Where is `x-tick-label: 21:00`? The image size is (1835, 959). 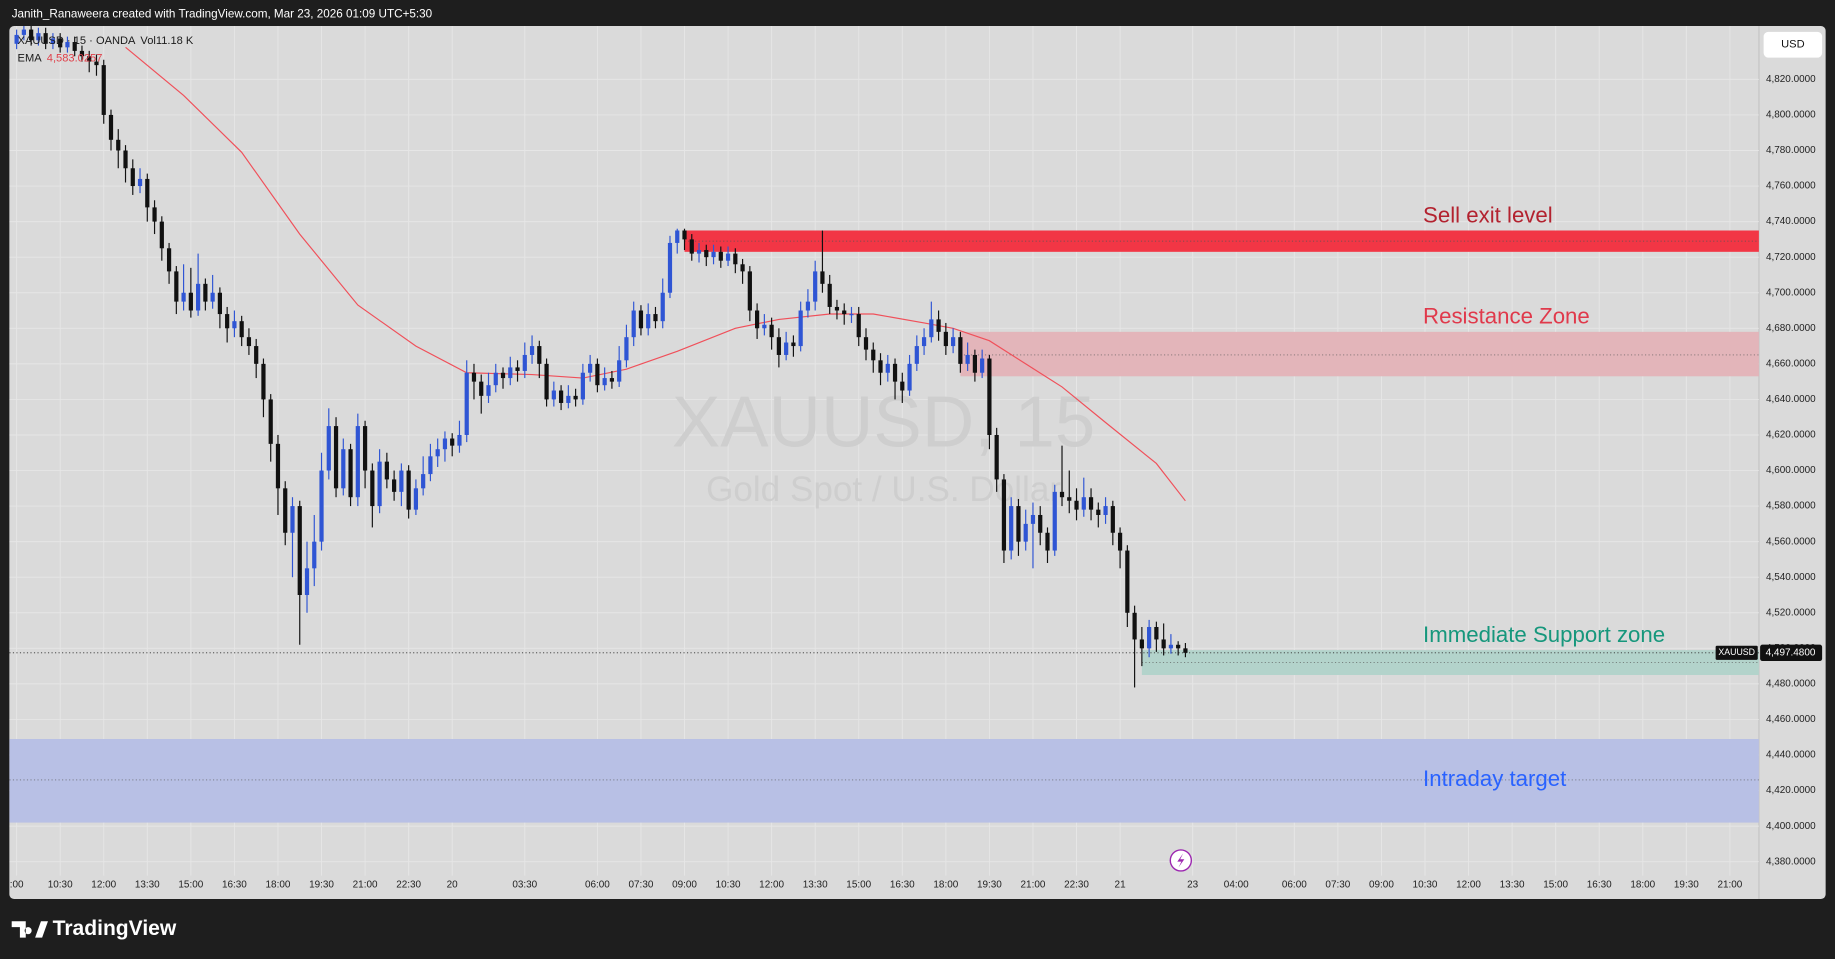 x-tick-label: 21:00 is located at coordinates (1033, 885).